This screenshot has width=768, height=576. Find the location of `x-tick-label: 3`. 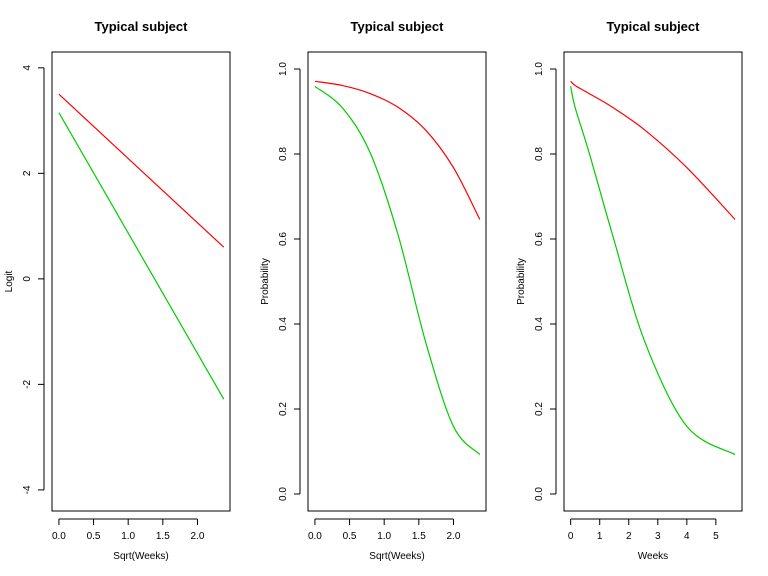

x-tick-label: 3 is located at coordinates (658, 536).